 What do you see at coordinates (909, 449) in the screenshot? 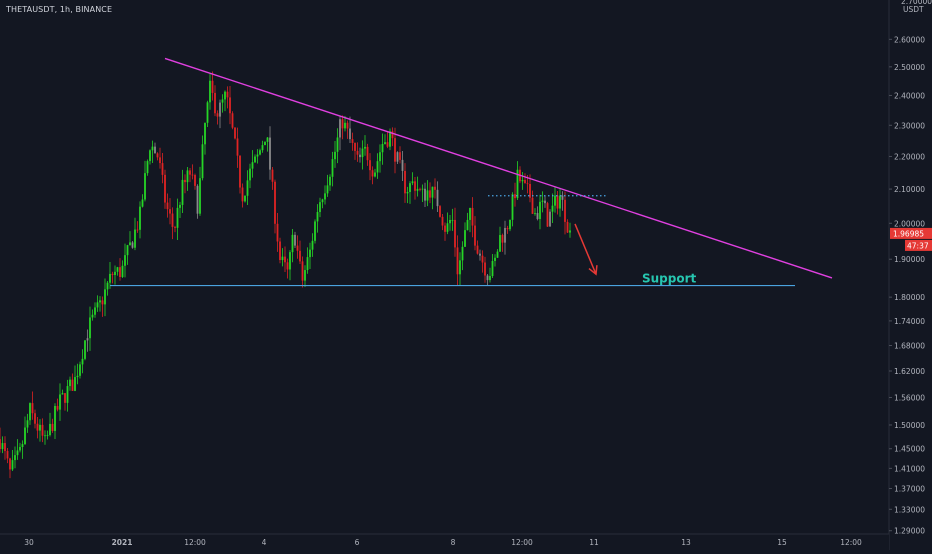
I see `price-tick-label: 1.45000` at bounding box center [909, 449].